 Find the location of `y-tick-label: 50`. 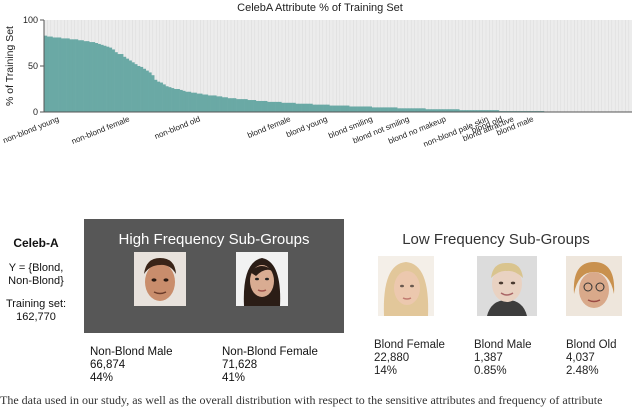

y-tick-label: 50 is located at coordinates (33, 66).